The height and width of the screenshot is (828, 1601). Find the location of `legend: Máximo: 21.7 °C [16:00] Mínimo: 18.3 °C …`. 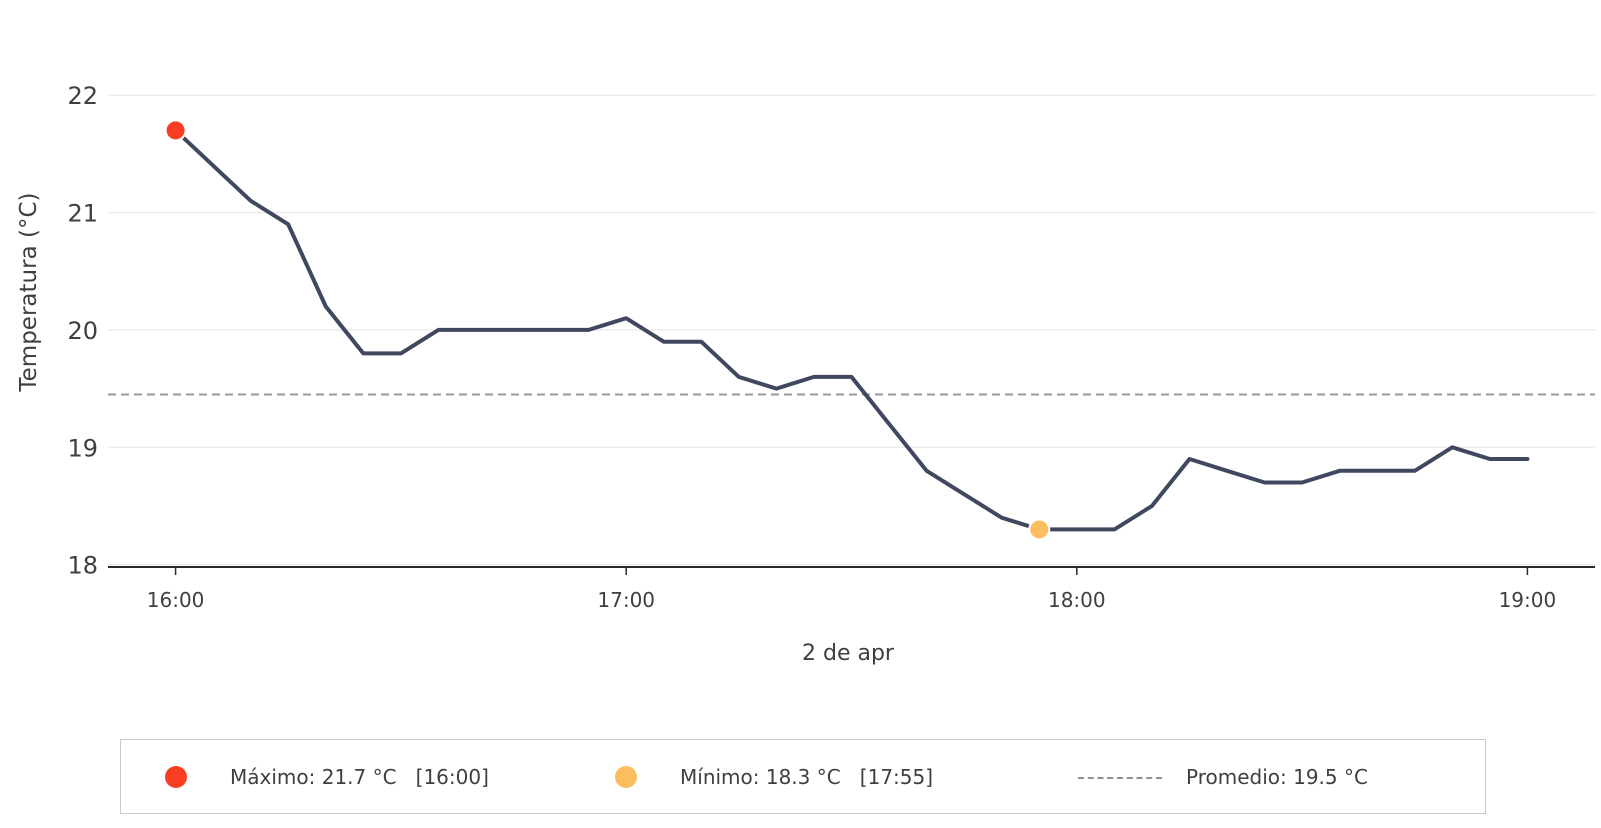

legend: Máximo: 21.7 °C [16:00] Mínimo: 18.3 °C … is located at coordinates (803, 776).